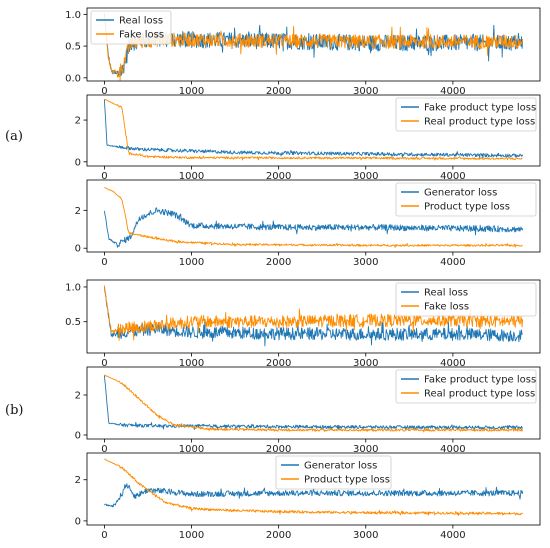 Image resolution: width=550 pixels, height=548 pixels. Describe the element at coordinates (73, 78) in the screenshot. I see `y-tick-label: 0.0` at that location.